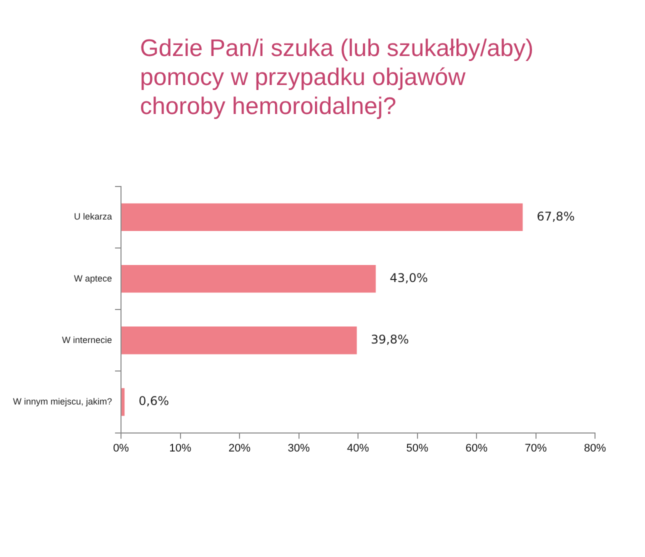 This screenshot has height=557, width=645. Describe the element at coordinates (595, 448) in the screenshot. I see `x-tick-label: 80%` at that location.